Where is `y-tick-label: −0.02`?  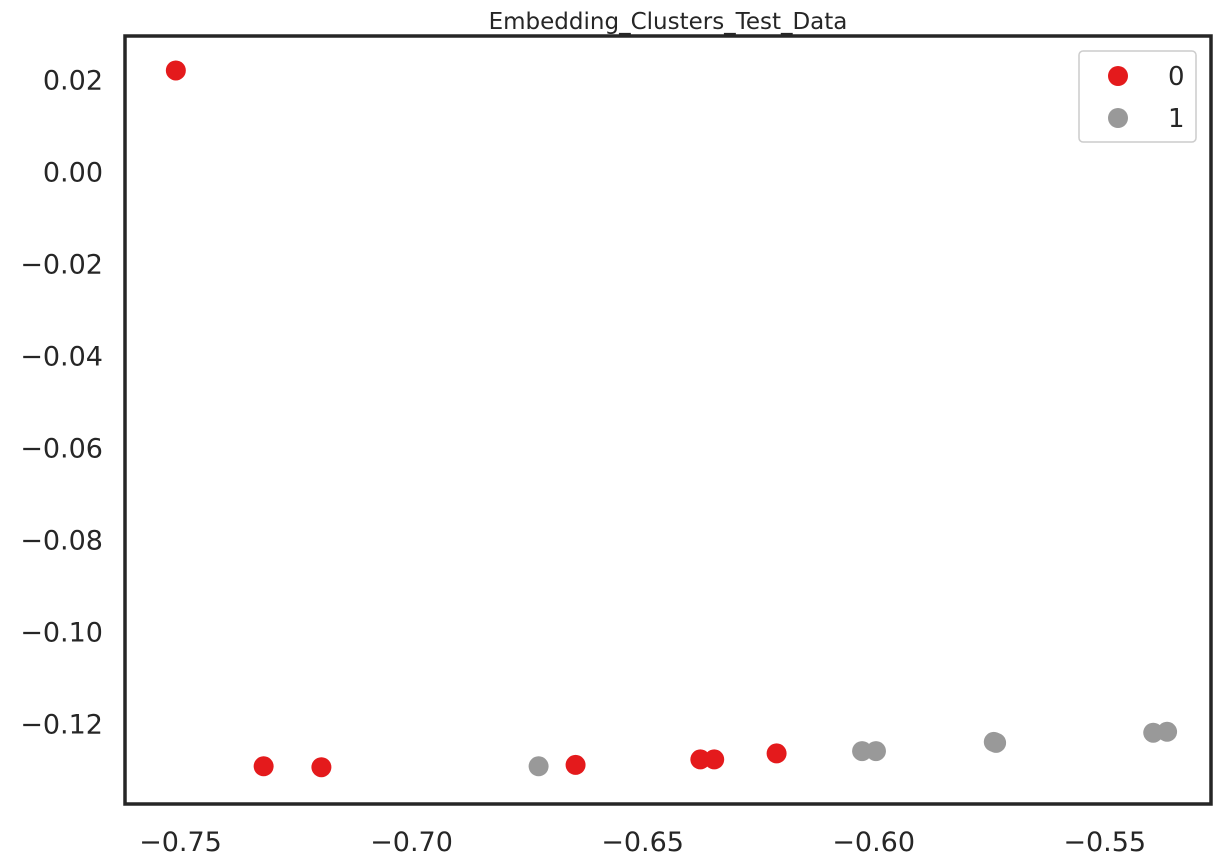
y-tick-label: −0.02 is located at coordinates (61, 265).